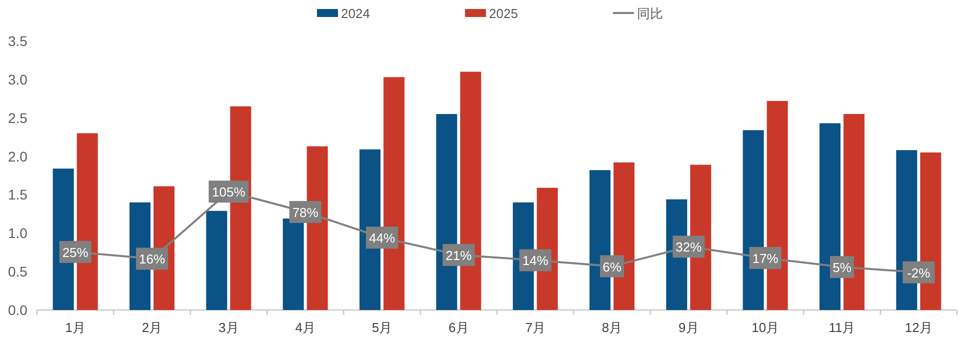  Describe the element at coordinates (18, 310) in the screenshot. I see `y-tick-label: 0.0` at that location.